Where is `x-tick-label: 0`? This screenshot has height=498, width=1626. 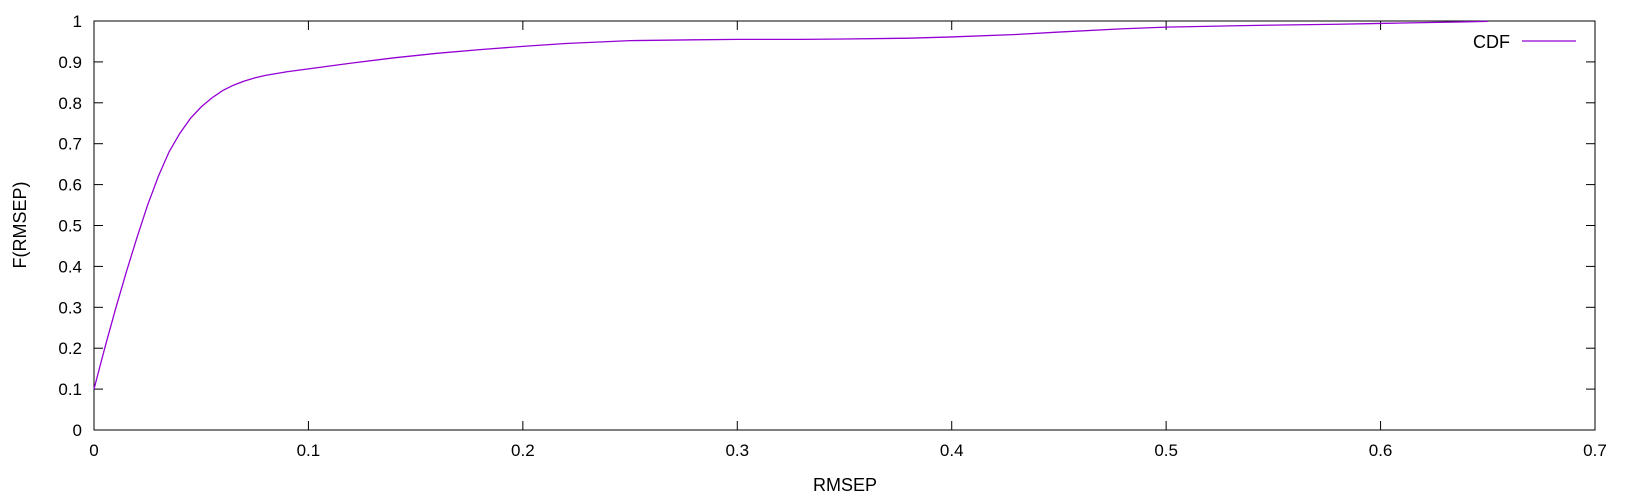
x-tick-label: 0 is located at coordinates (93, 450).